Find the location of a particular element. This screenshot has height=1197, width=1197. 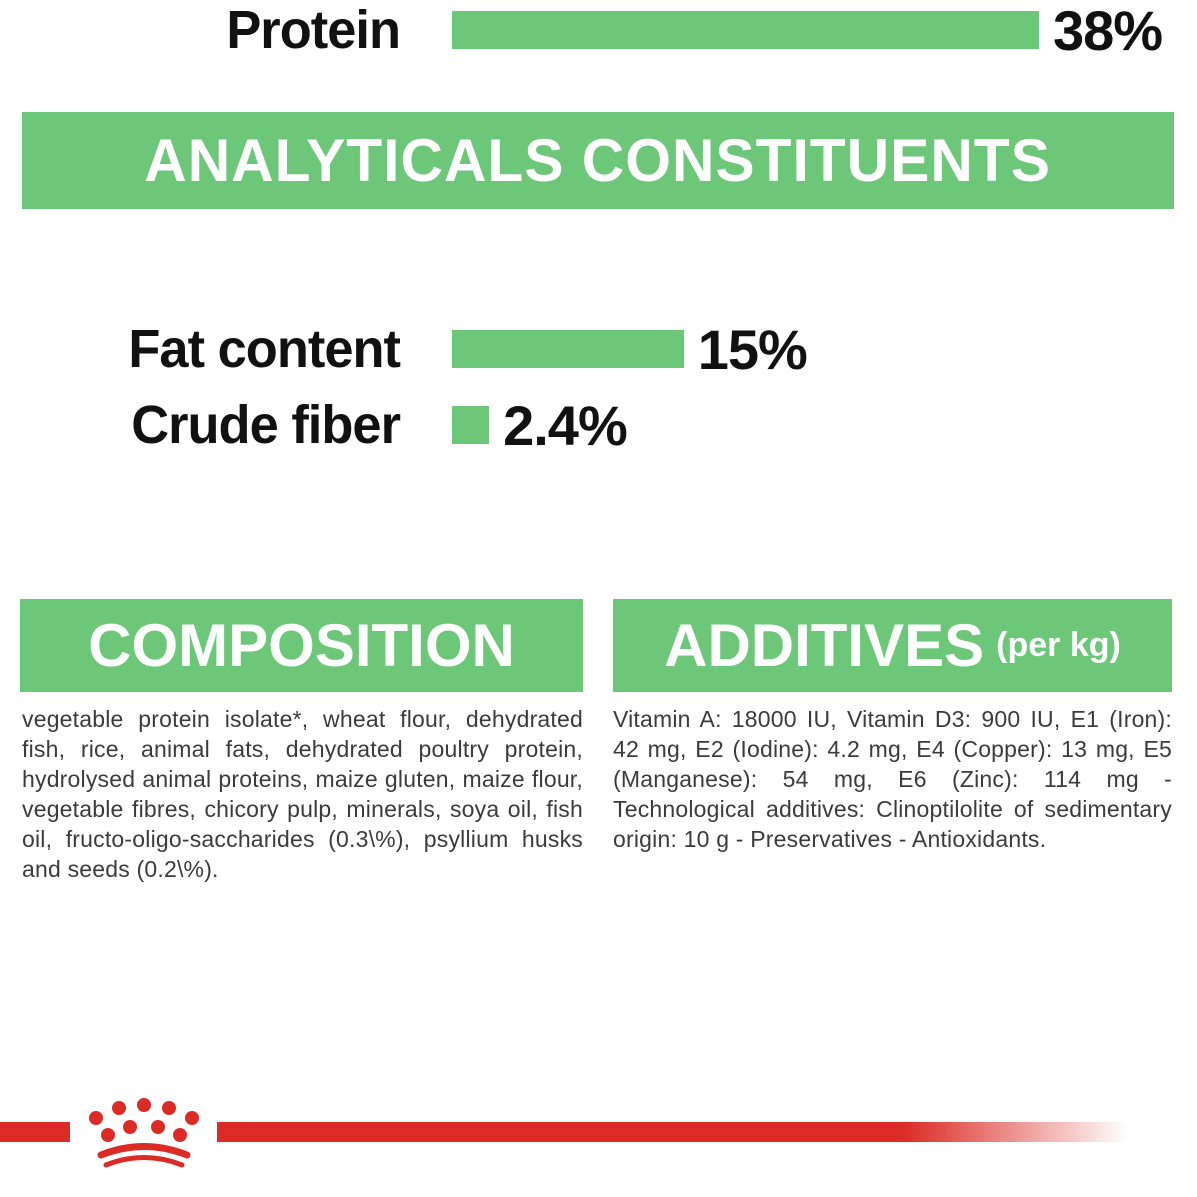

additives-title: ADDITIVES is located at coordinates (824, 645).